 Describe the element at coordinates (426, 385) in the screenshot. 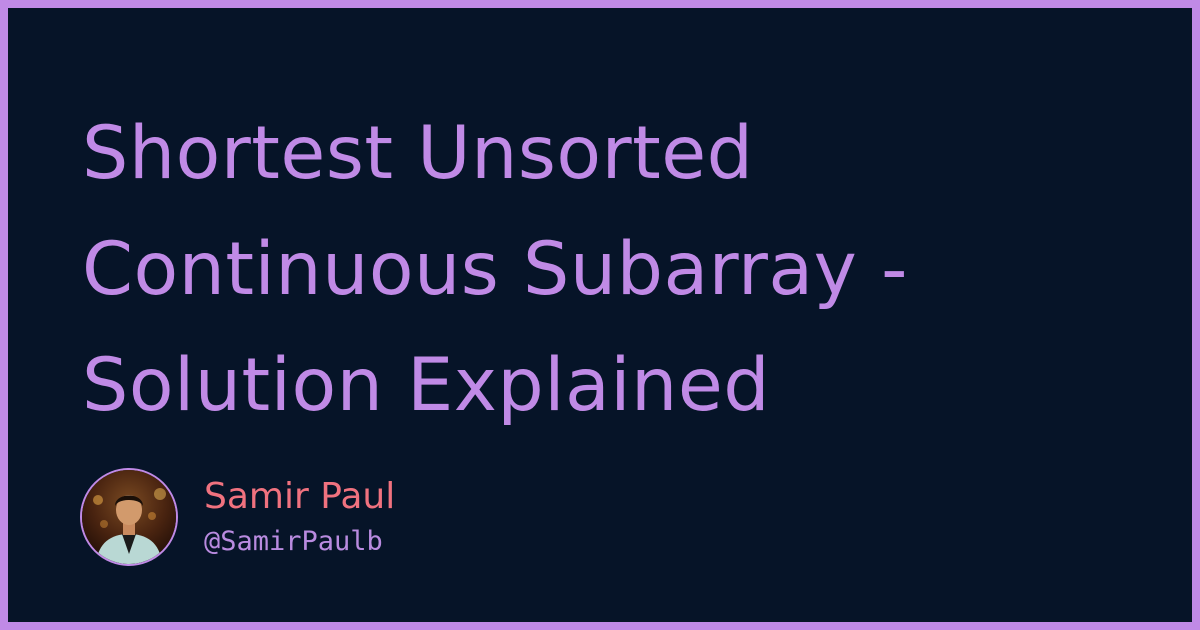

I see `title-line-3: Solution Explained` at that location.